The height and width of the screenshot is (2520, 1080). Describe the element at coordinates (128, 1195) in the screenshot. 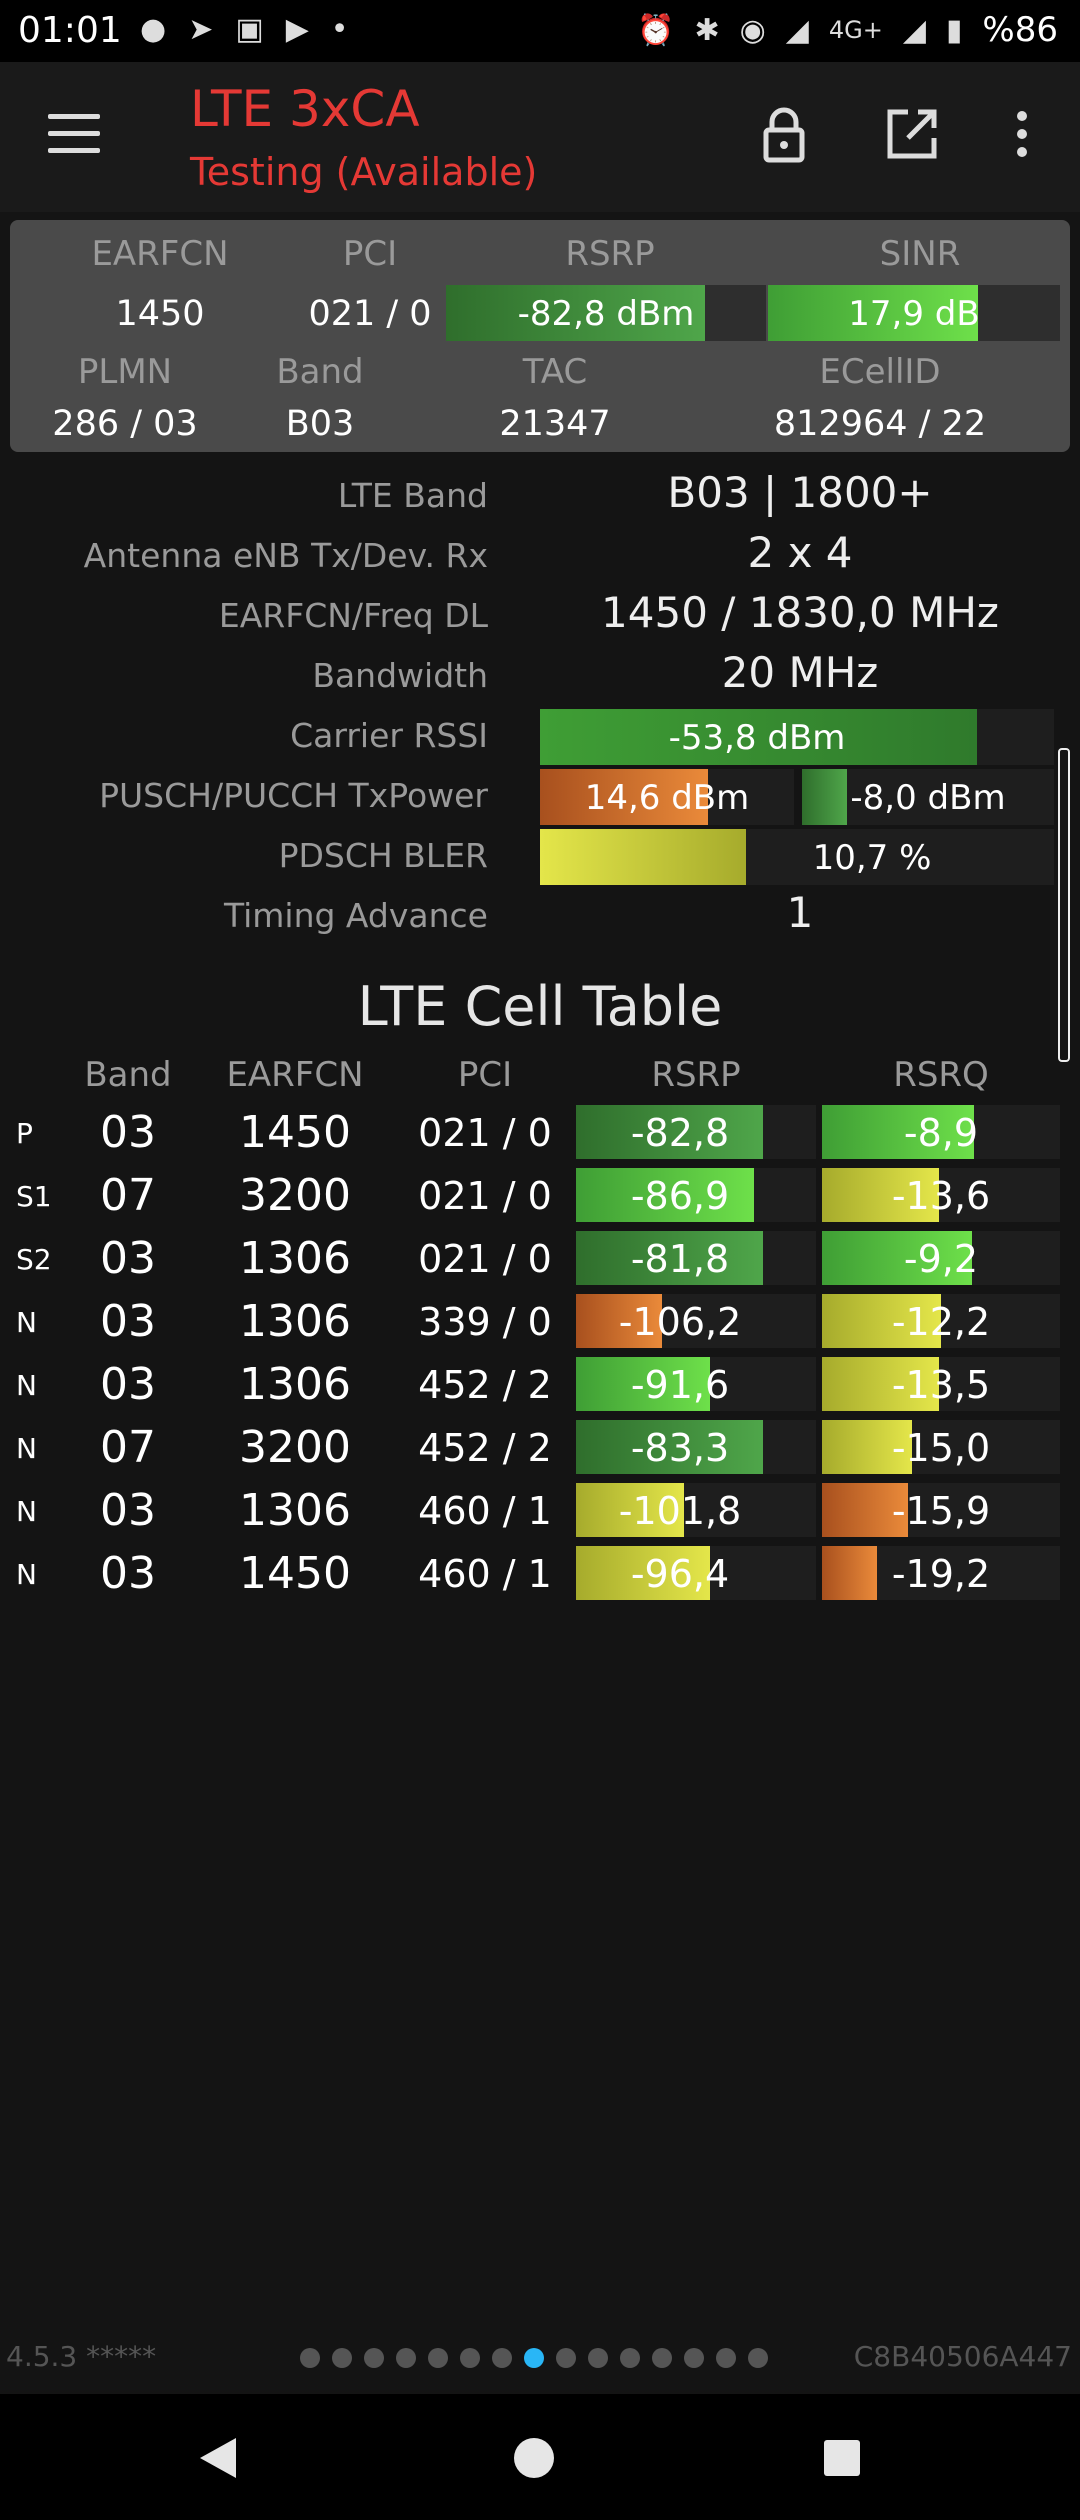

I see `cell-band: 07` at that location.